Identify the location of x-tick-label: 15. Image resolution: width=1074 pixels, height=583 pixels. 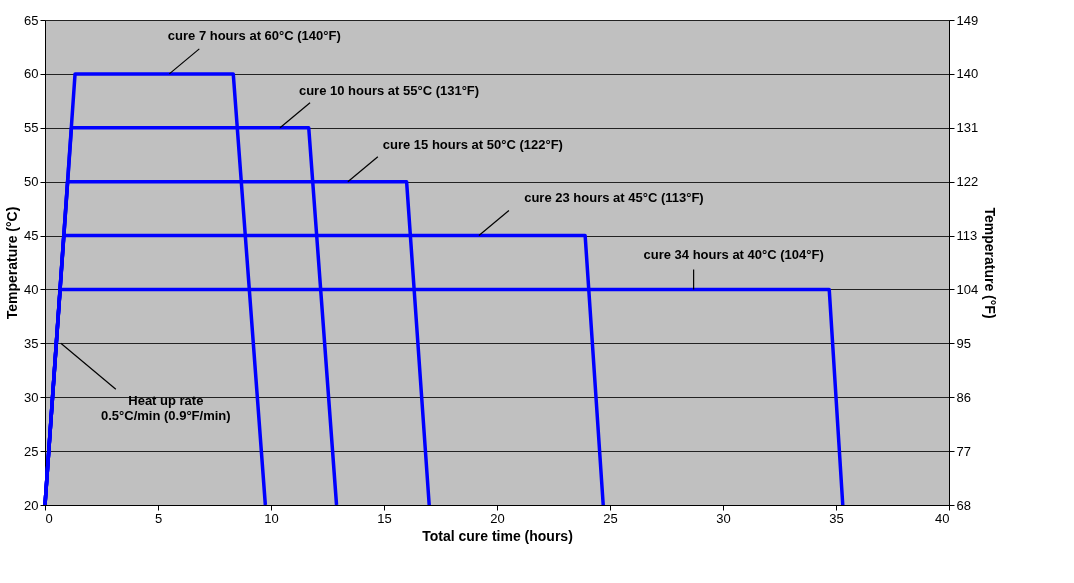
(384, 518).